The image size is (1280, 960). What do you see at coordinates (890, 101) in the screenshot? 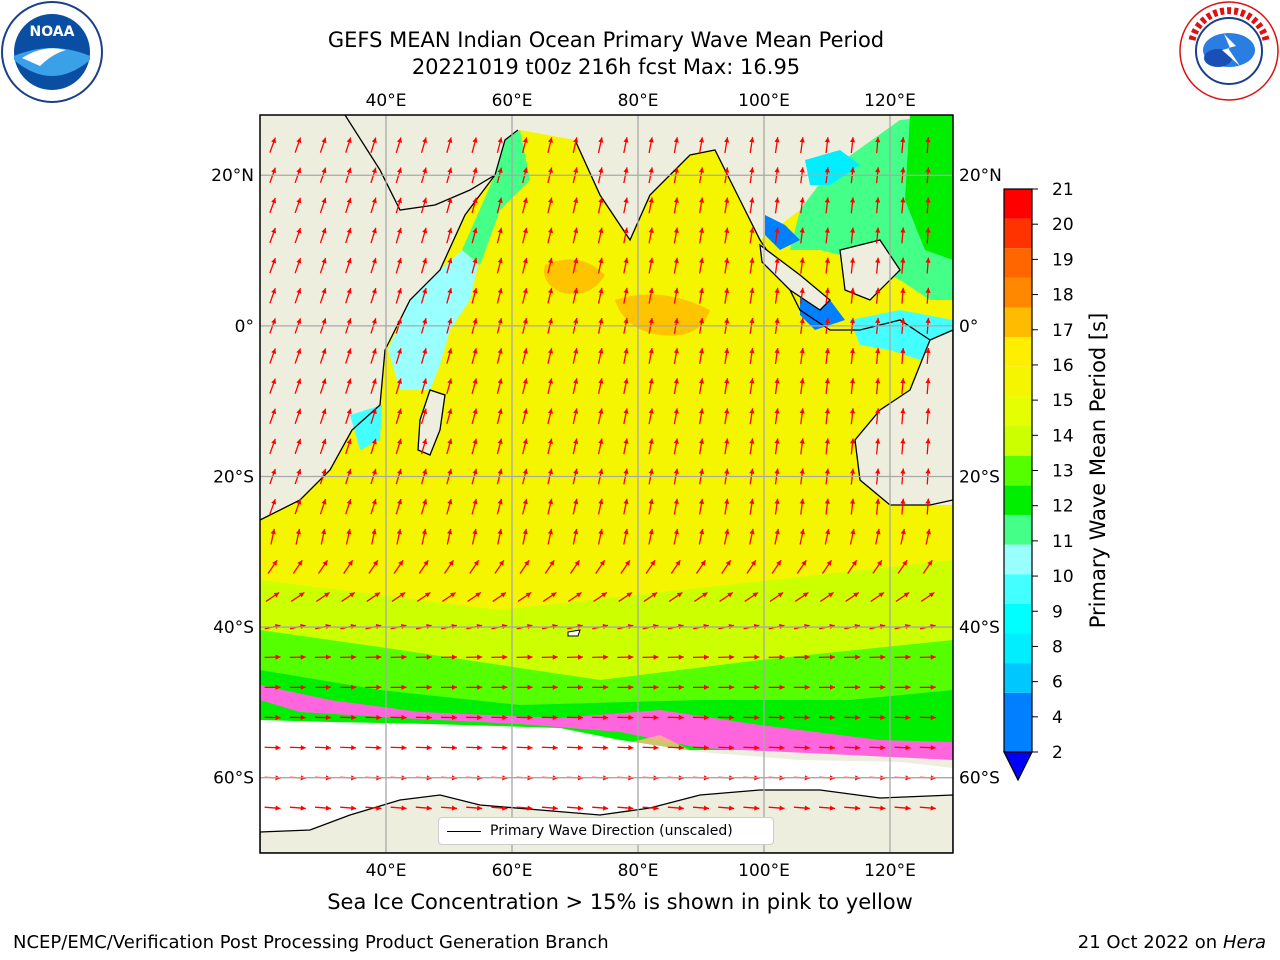
I see `lon-tick-label-top: 120°E` at bounding box center [890, 101].